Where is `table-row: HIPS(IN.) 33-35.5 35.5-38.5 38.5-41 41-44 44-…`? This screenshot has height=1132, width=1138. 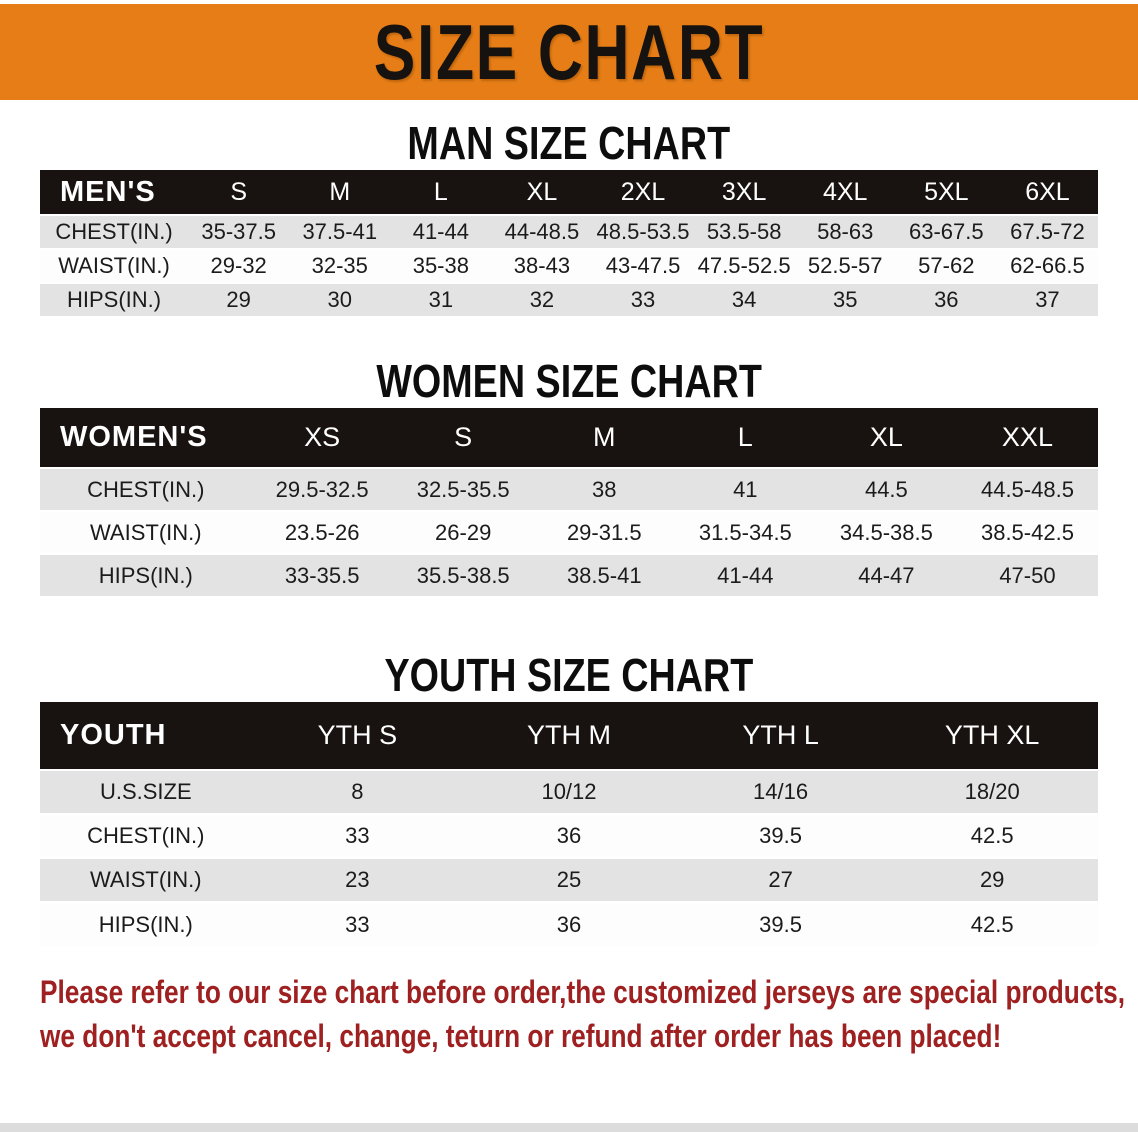 table-row: HIPS(IN.) 33-35.5 35.5-38.5 38.5-41 41-44 44-… is located at coordinates (569, 575).